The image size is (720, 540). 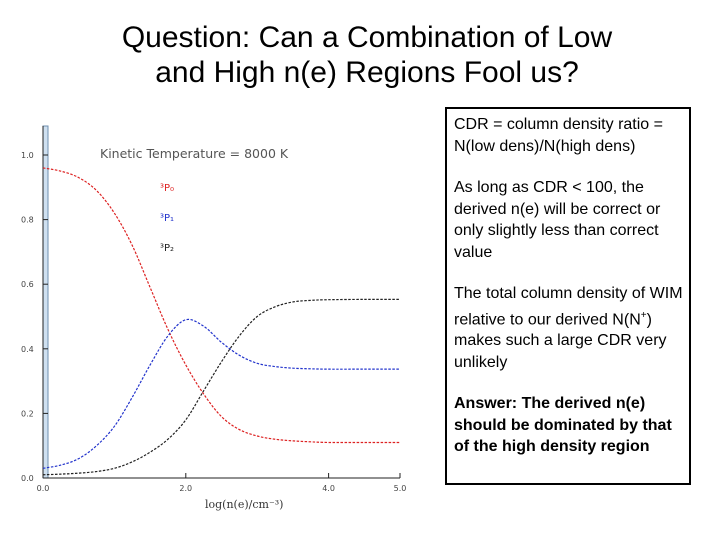 What do you see at coordinates (27, 284) in the screenshot?
I see `y-tick-label: 0.6` at bounding box center [27, 284].